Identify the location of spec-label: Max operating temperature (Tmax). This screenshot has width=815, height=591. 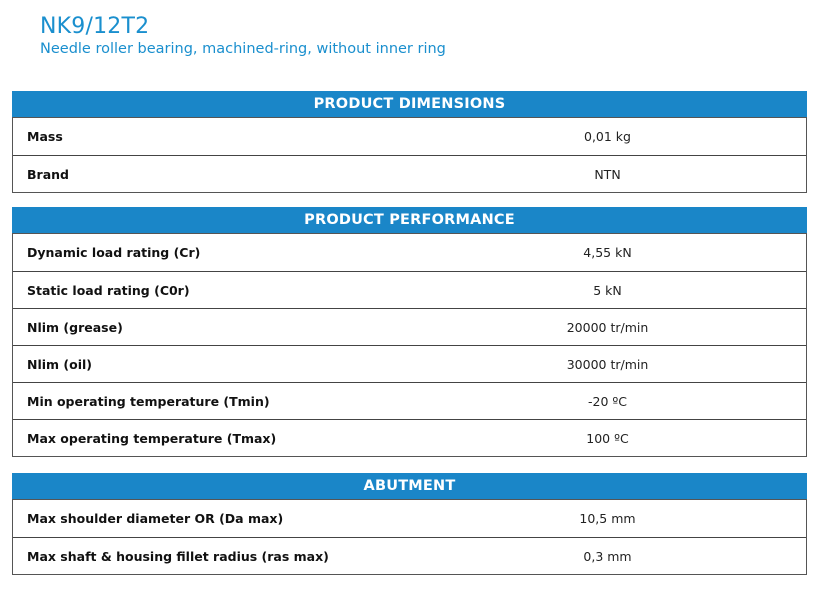
(152, 438).